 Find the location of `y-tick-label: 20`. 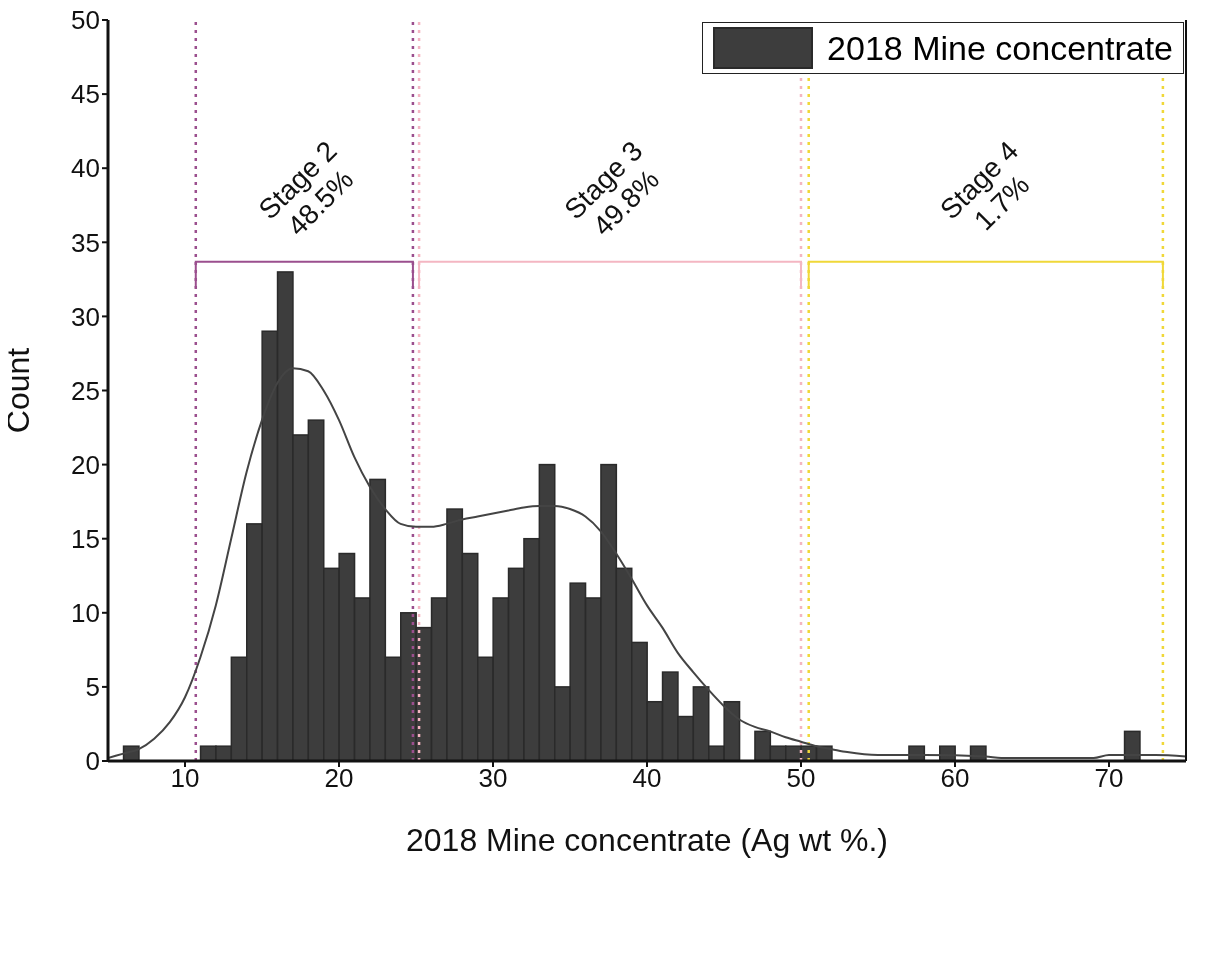

y-tick-label: 20 is located at coordinates (85, 464).